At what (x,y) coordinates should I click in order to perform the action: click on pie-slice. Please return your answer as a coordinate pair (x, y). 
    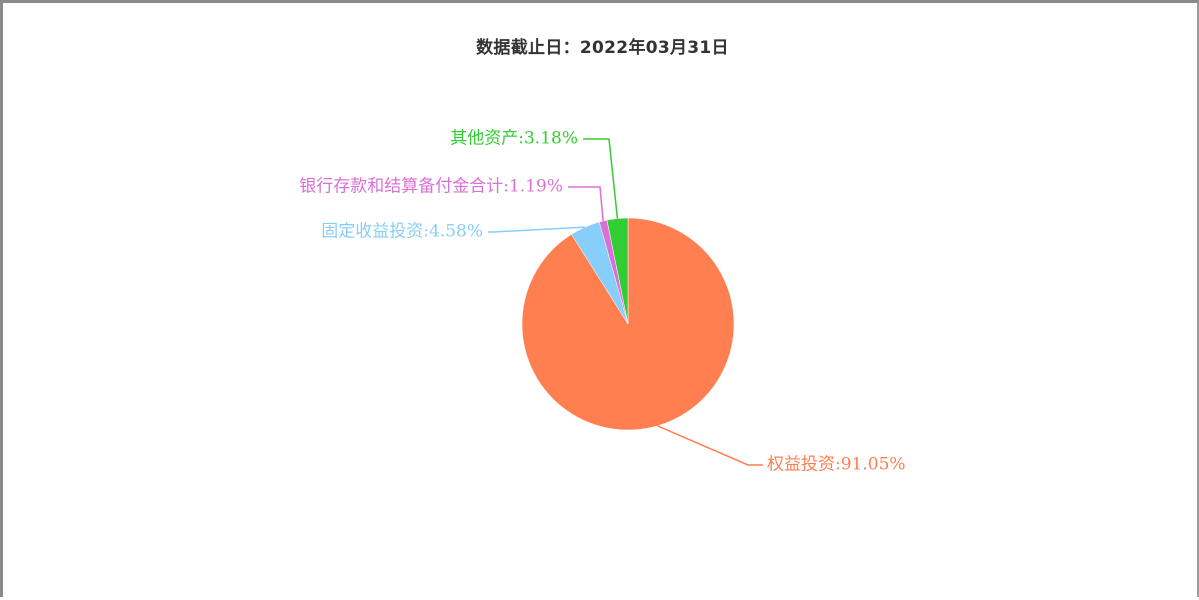
    Looking at the image, I should click on (617, 271).